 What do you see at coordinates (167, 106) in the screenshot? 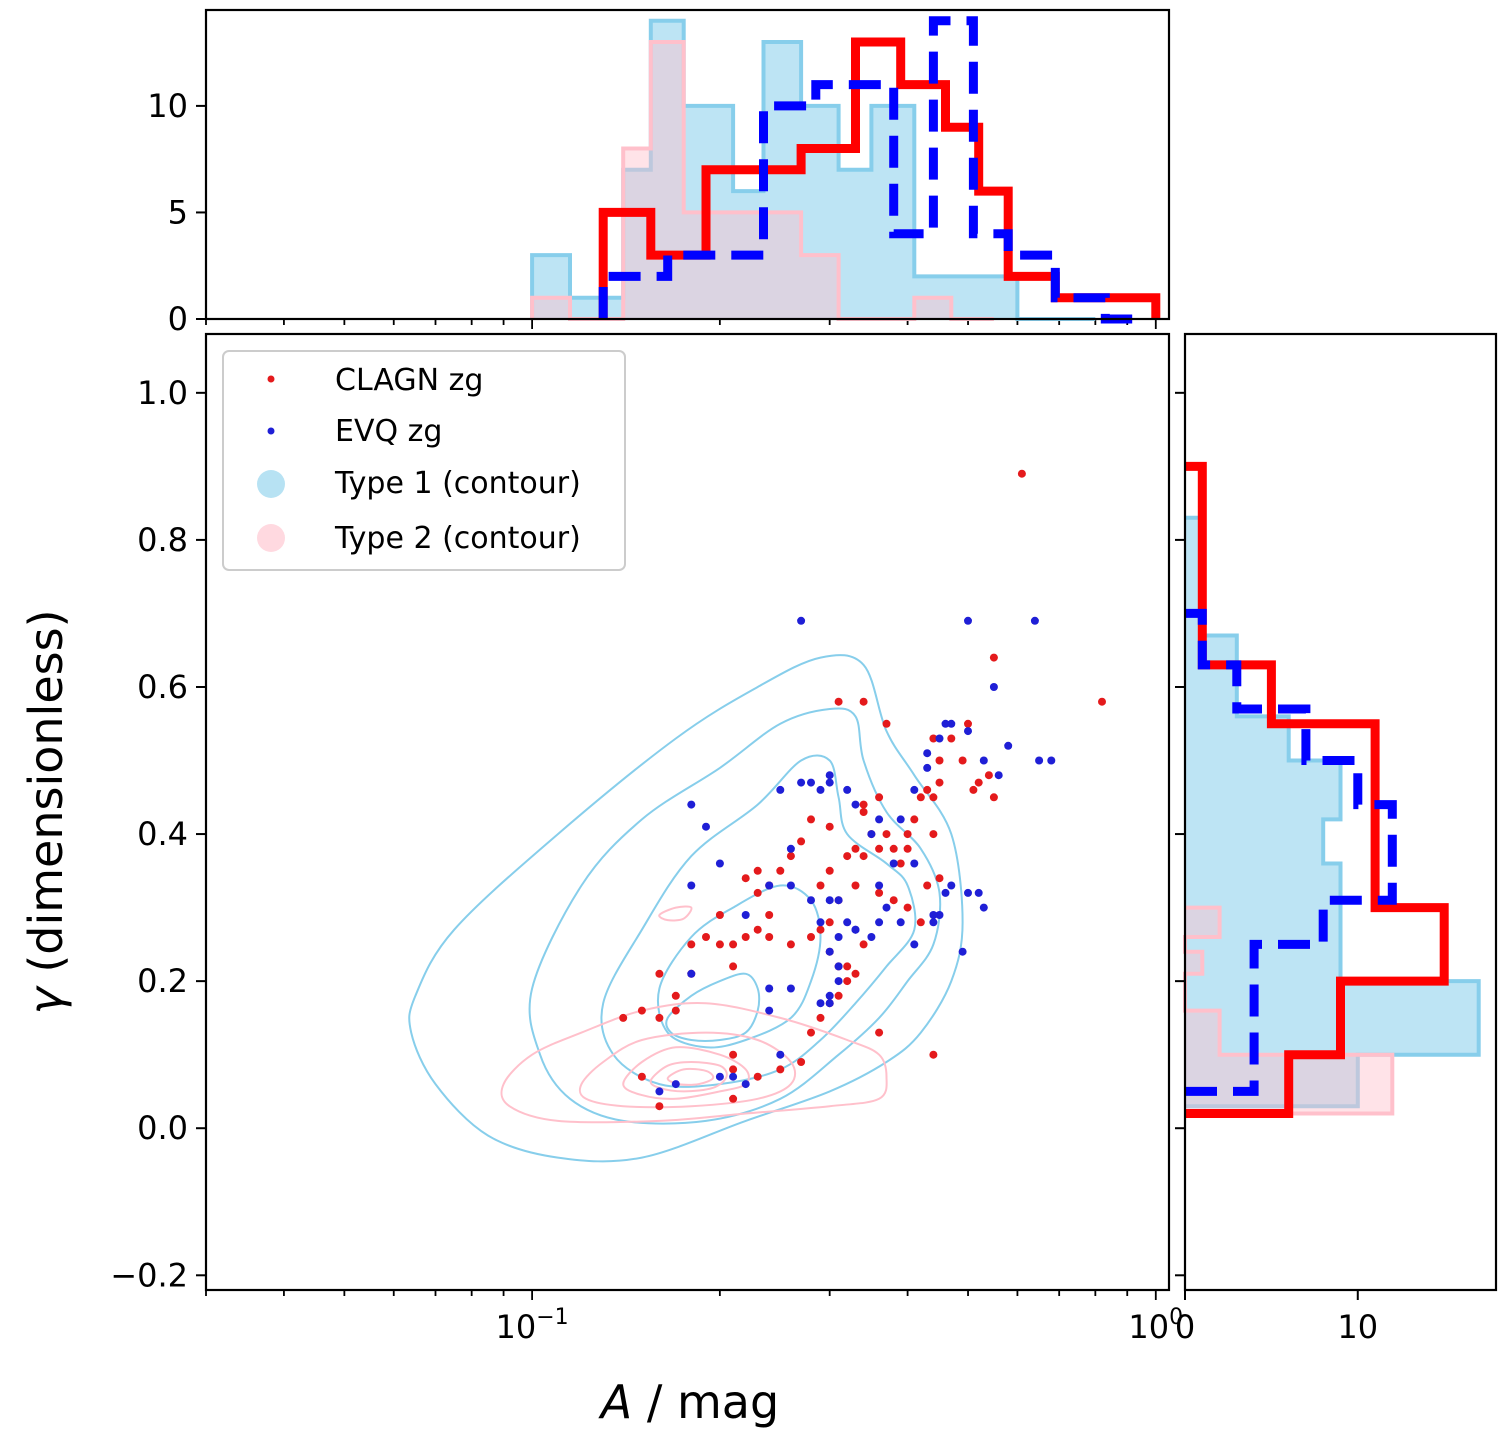
I see `top-y-tick-label: 10` at bounding box center [167, 106].